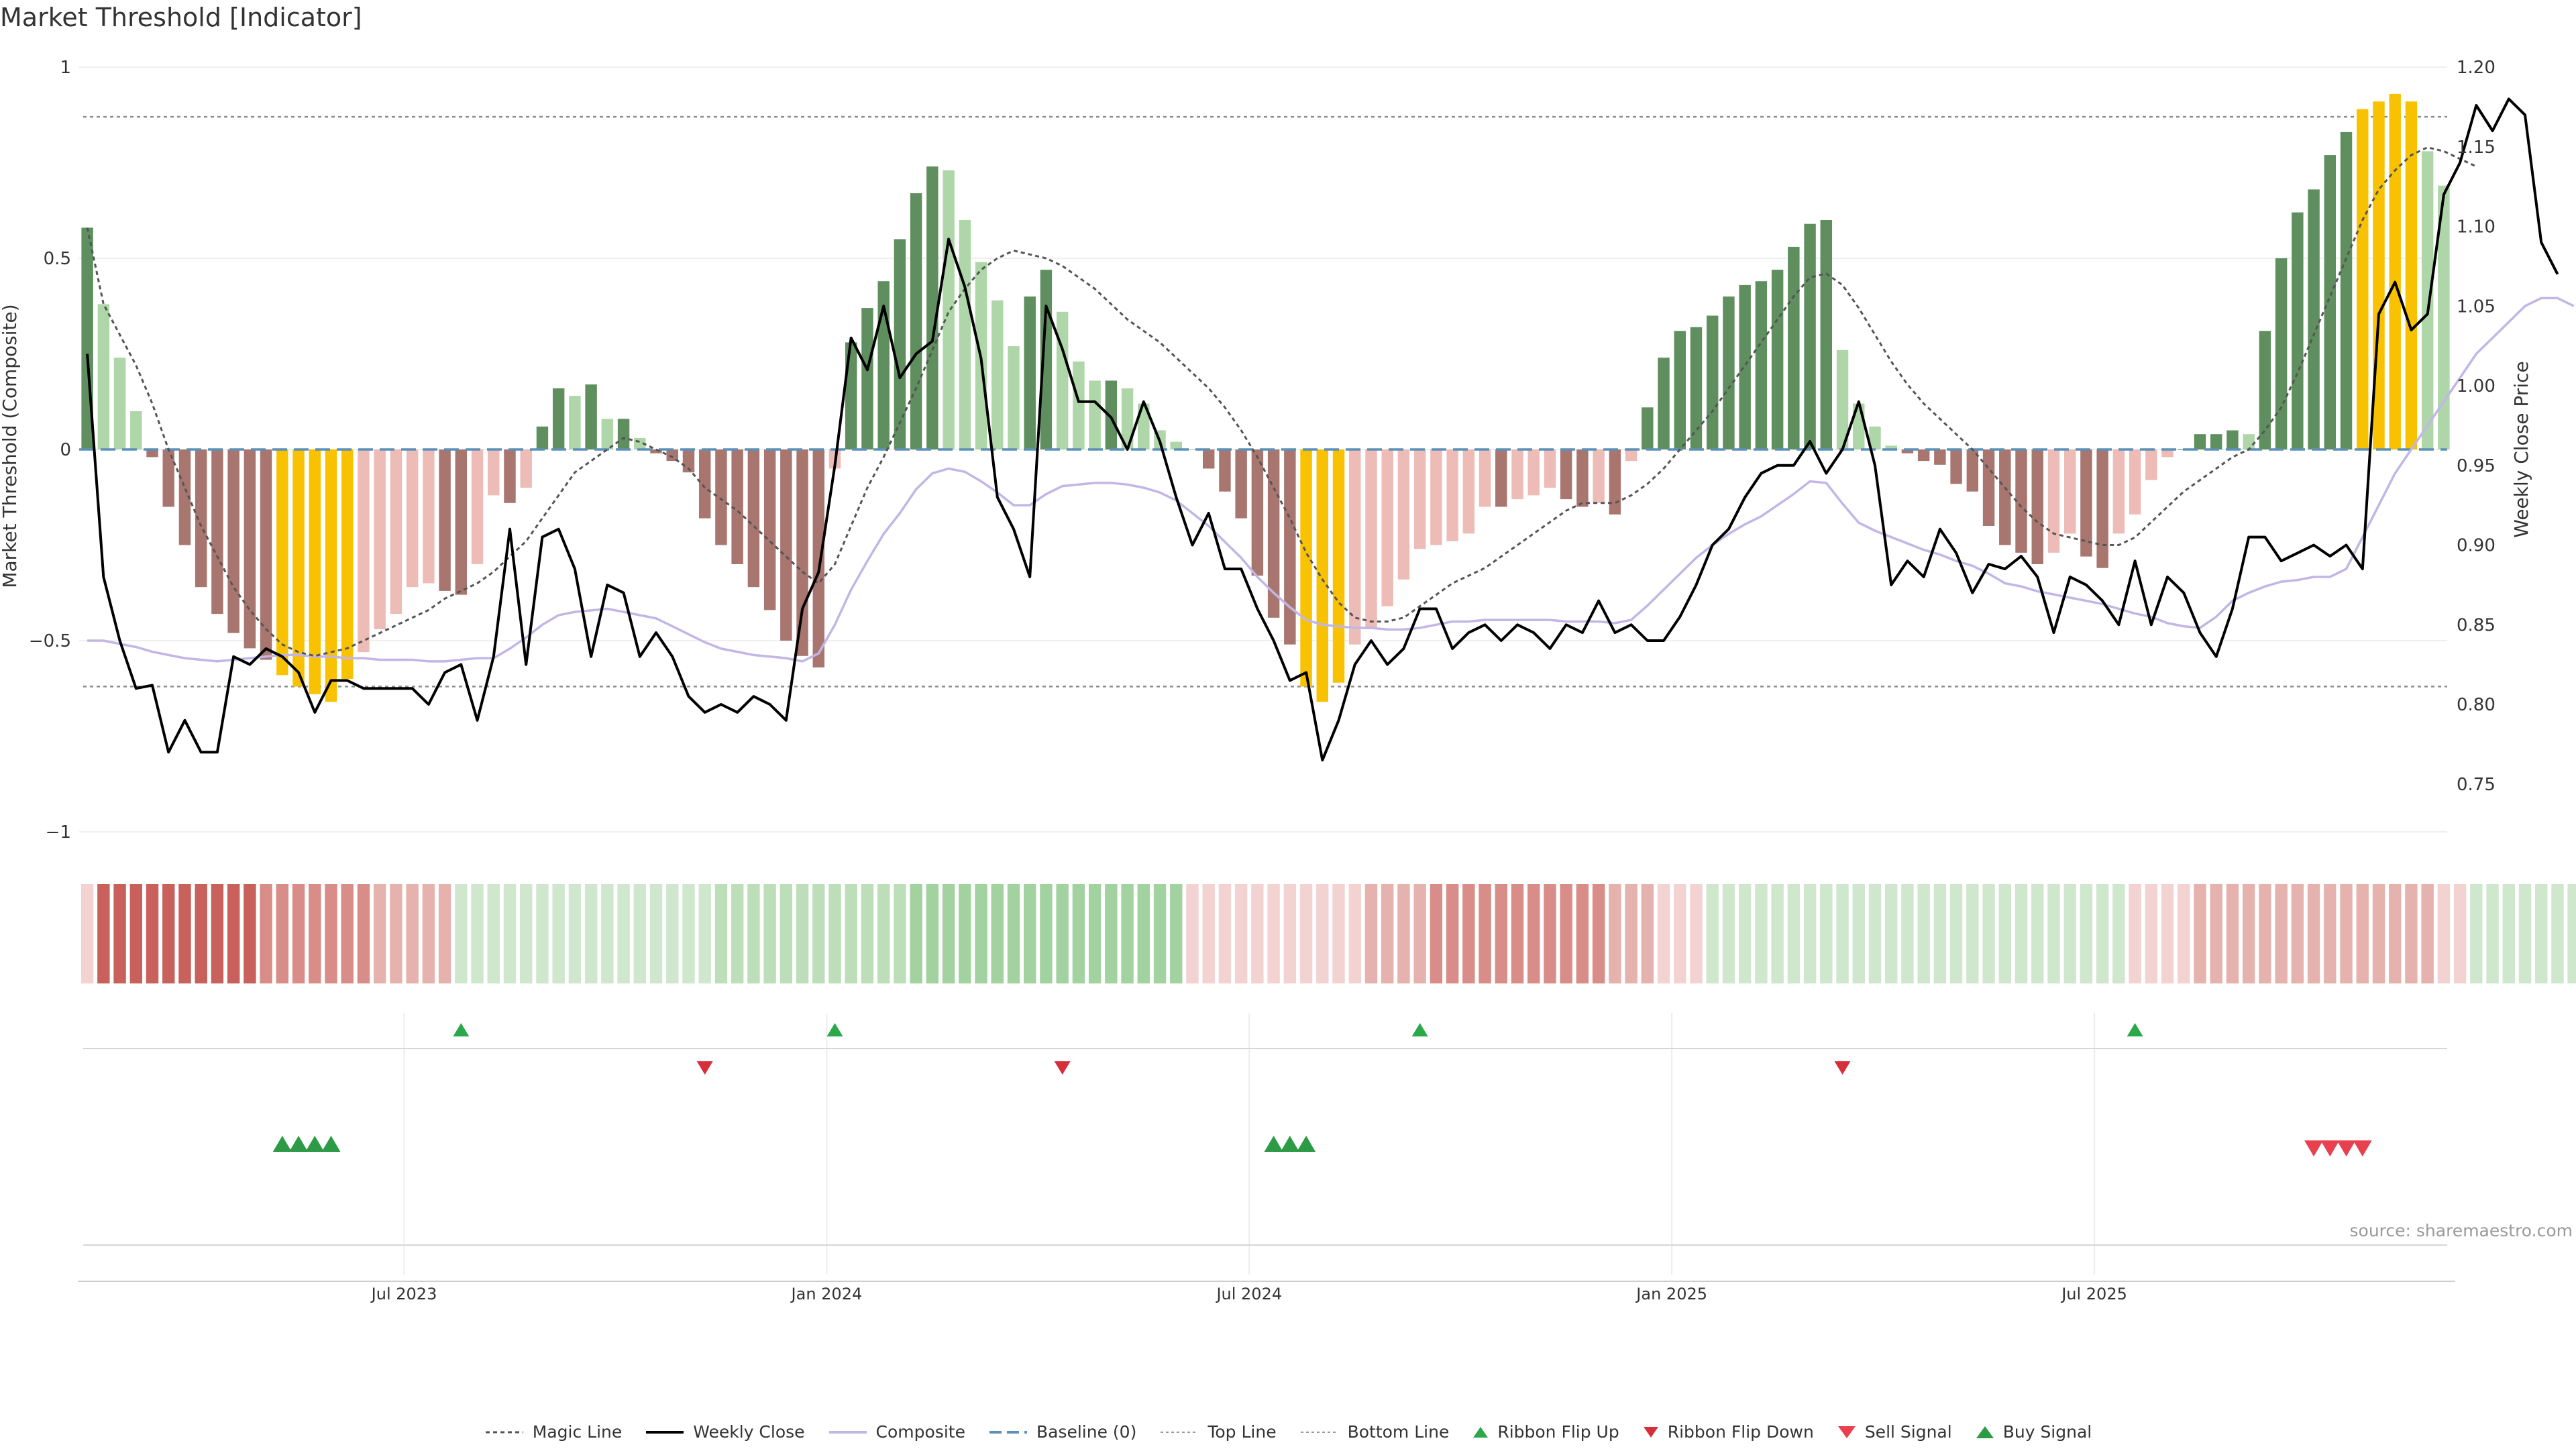  Describe the element at coordinates (1289, 1144) in the screenshot. I see `buy-signal-marker` at that location.